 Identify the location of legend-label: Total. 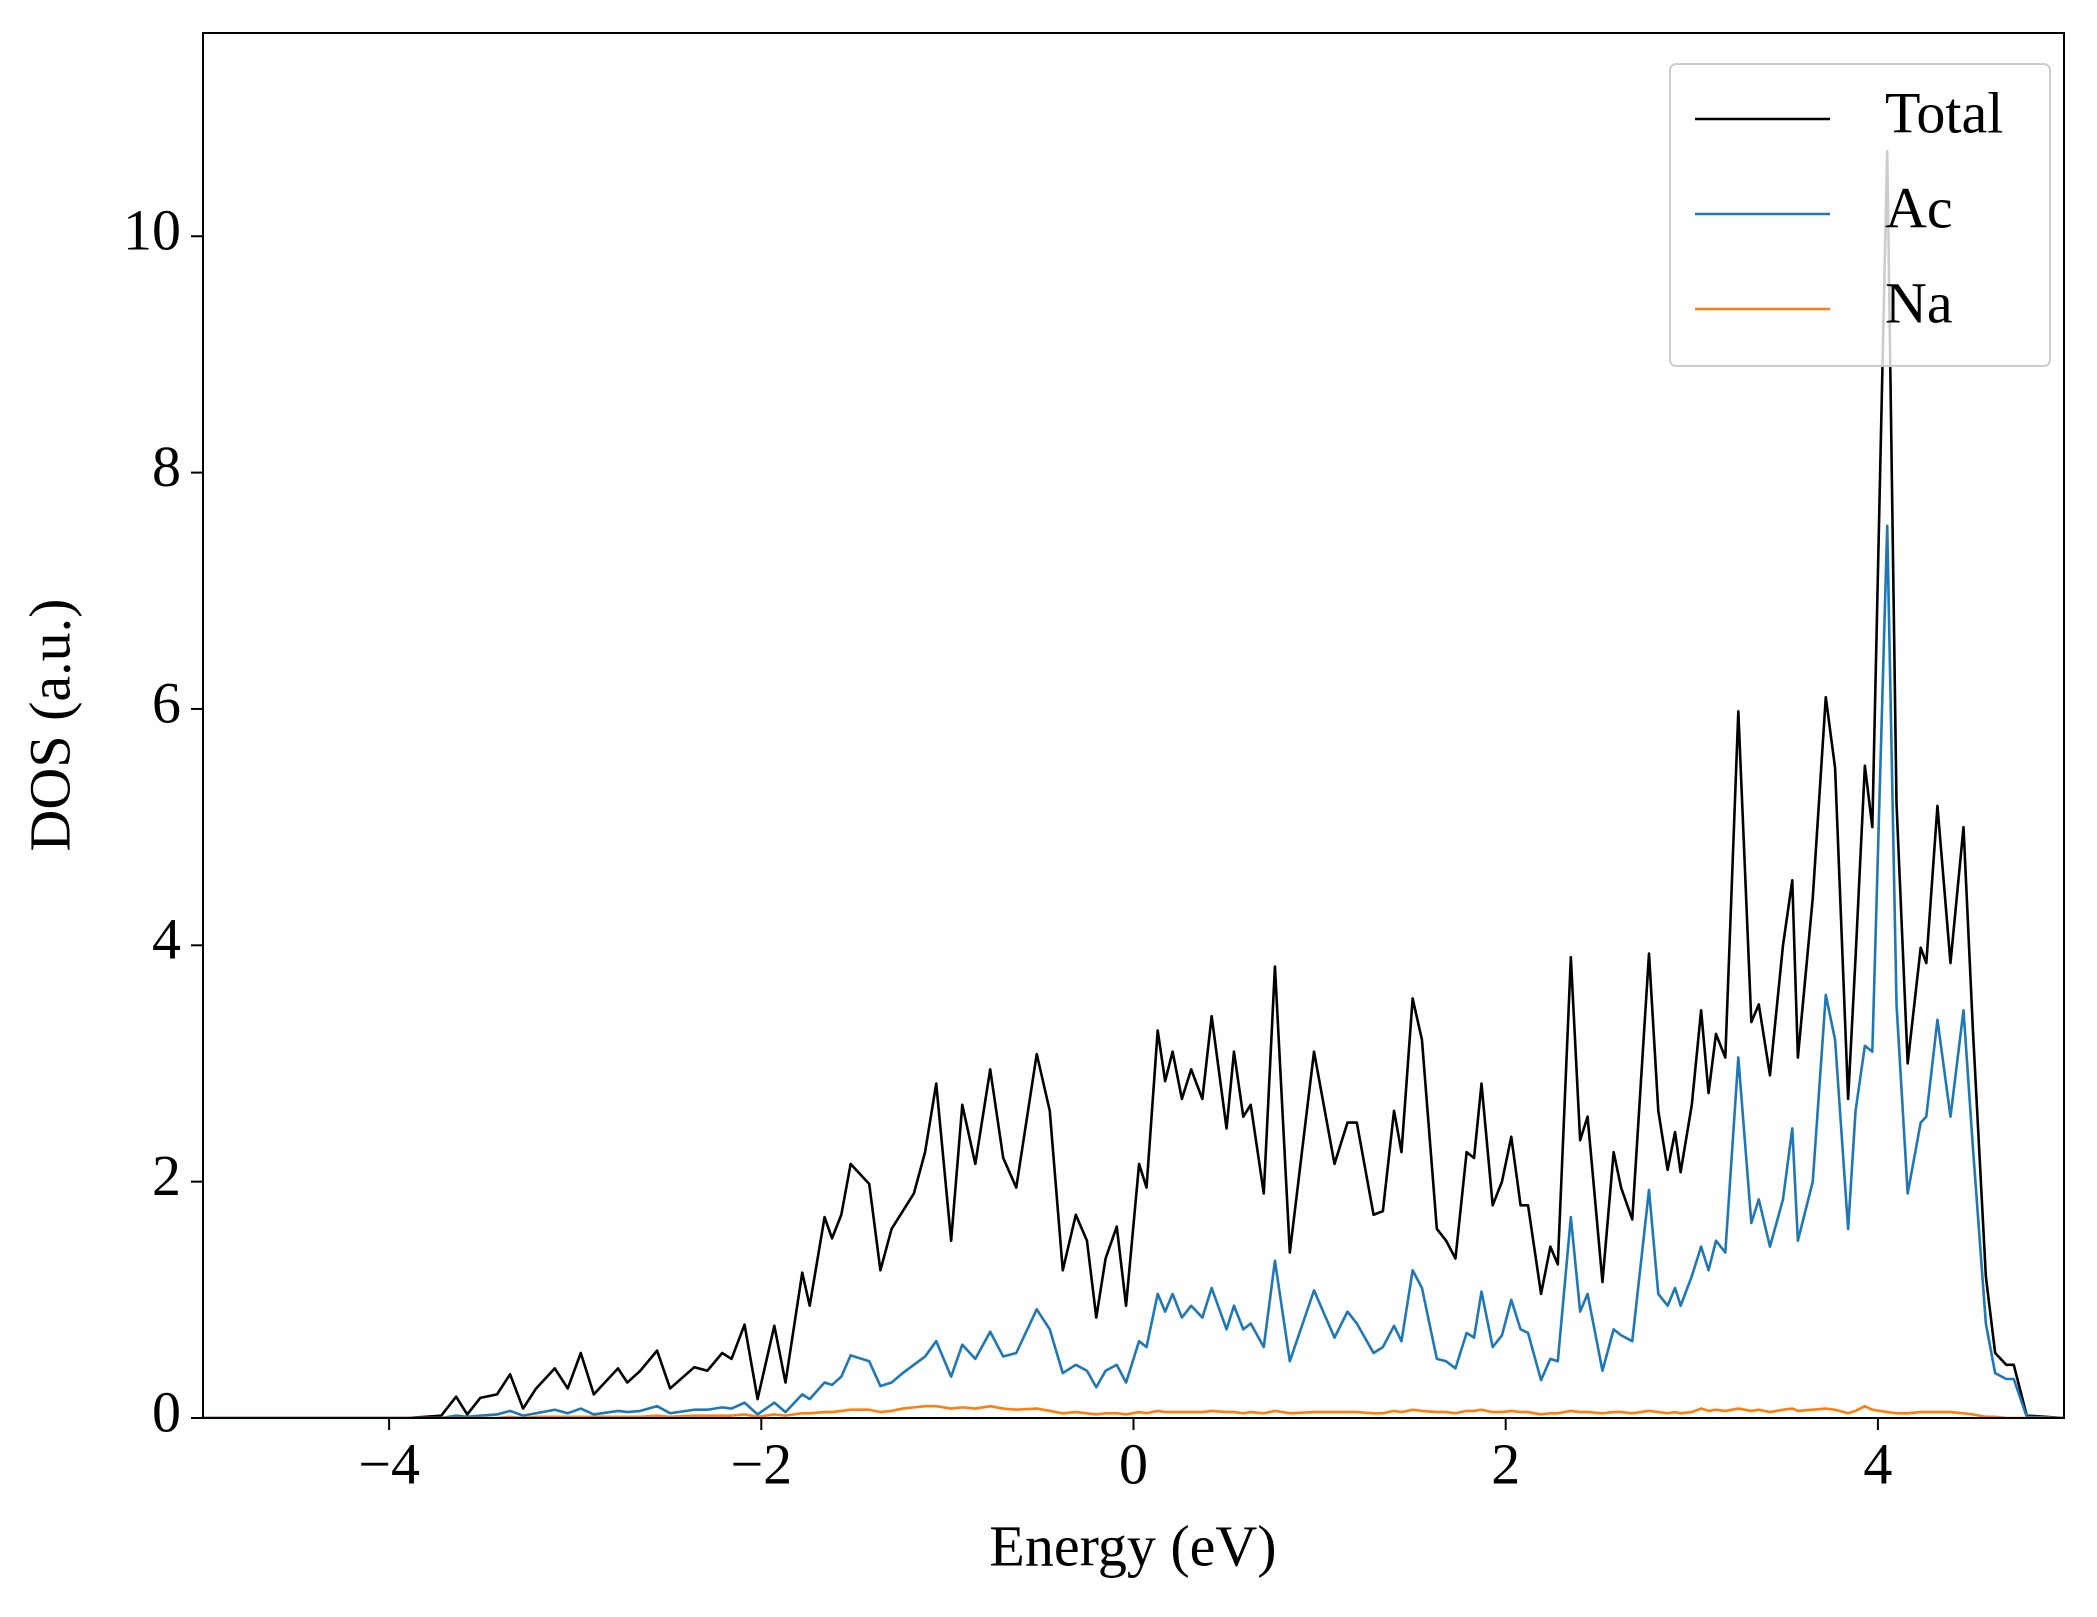
(1944, 112).